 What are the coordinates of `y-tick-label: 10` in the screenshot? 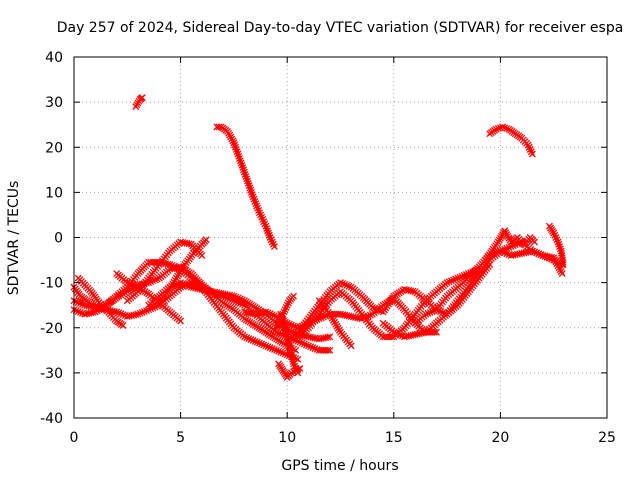 It's located at (54, 193).